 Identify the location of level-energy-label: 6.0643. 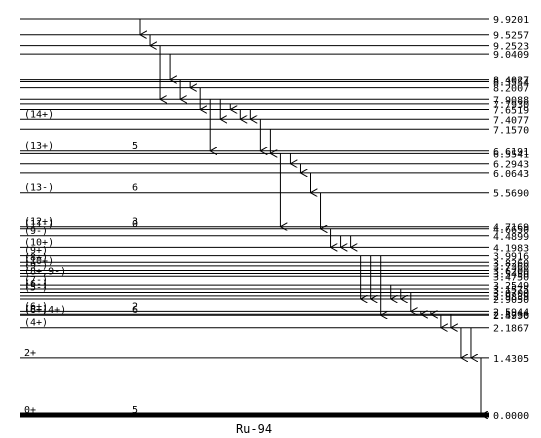
(511, 174).